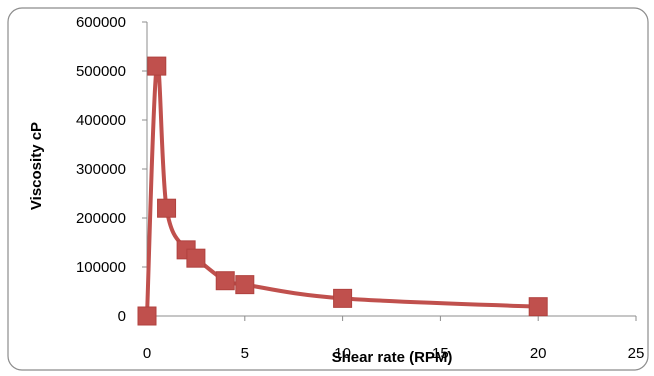  What do you see at coordinates (538, 353) in the screenshot?
I see `x-tick-label: 20` at bounding box center [538, 353].